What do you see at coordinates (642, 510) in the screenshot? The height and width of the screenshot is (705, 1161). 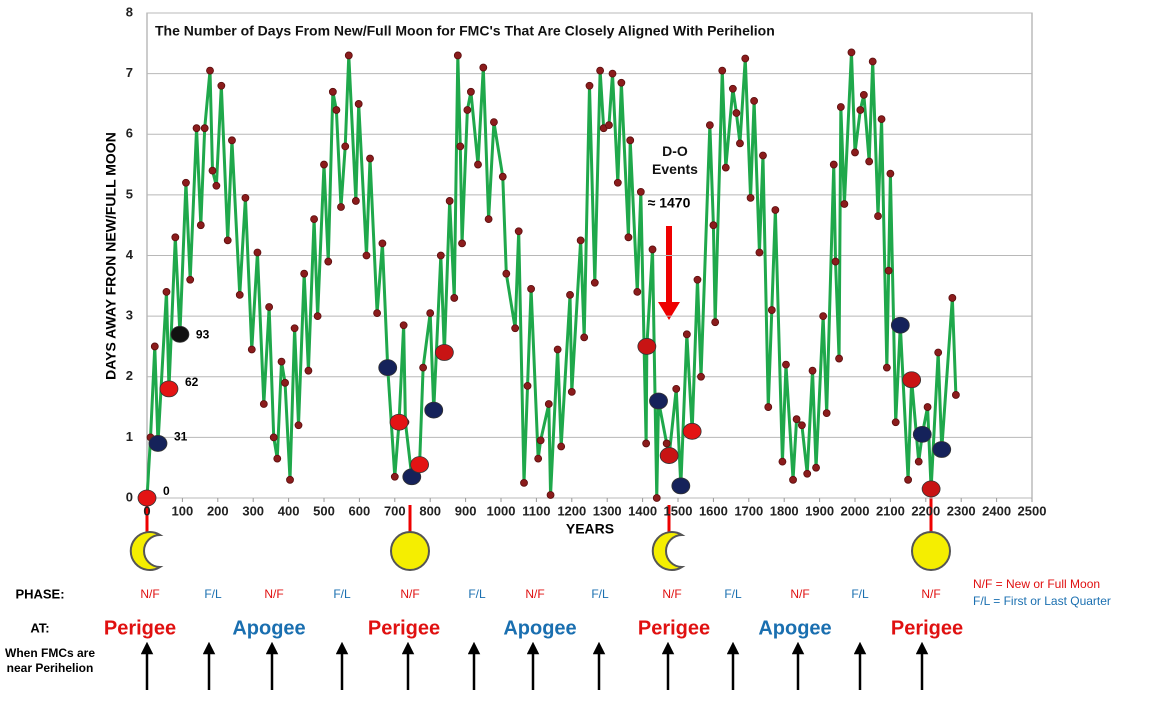 I see `x-tick-label: 1400` at bounding box center [642, 510].